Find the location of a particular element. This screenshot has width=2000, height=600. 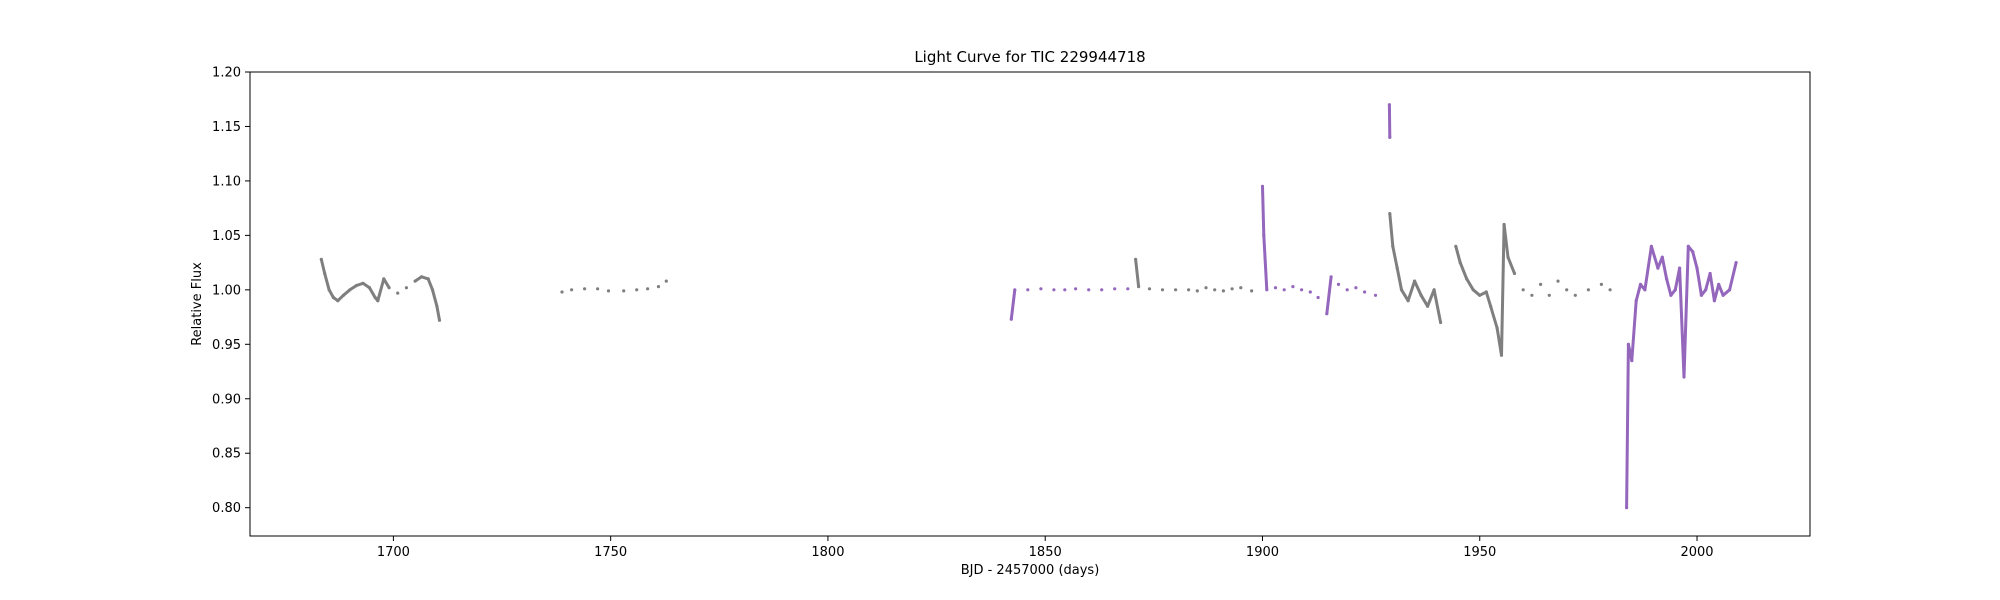

chart-title: Light Curve for TIC 229944718 is located at coordinates (1029, 57).